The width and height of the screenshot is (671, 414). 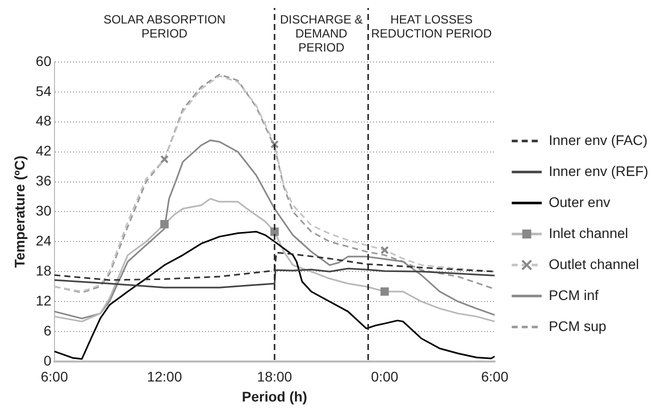 I want to click on legend-label: PCM sup, so click(x=577, y=326).